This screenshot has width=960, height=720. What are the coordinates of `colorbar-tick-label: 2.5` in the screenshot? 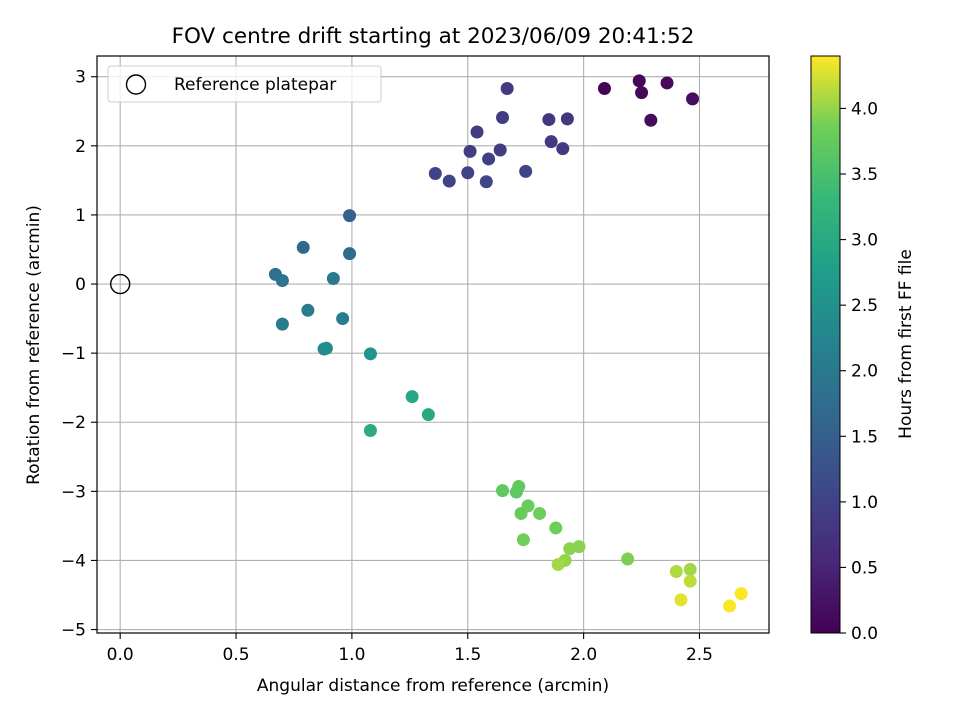 It's located at (864, 306).